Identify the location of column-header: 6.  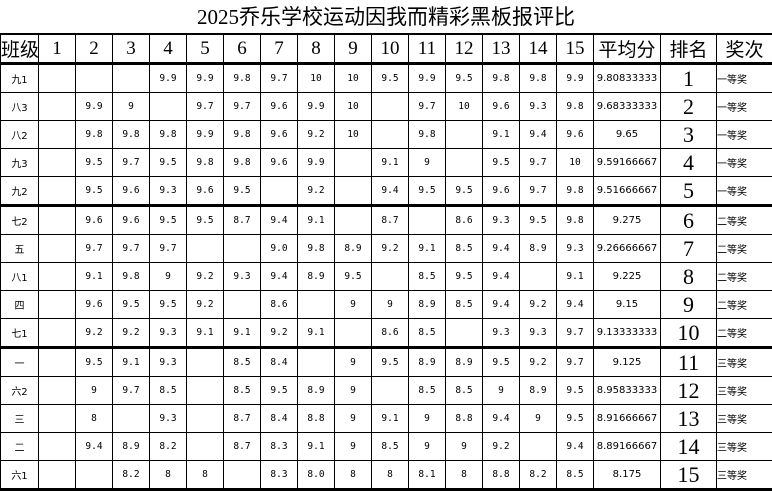
(242, 49).